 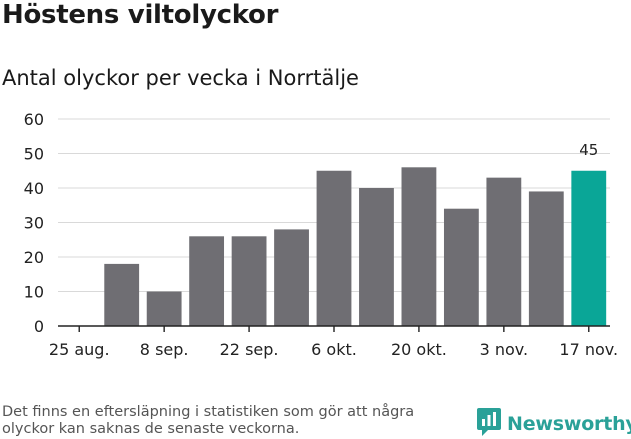 What do you see at coordinates (588, 349) in the screenshot?
I see `x-tick-label: 17 nov.` at bounding box center [588, 349].